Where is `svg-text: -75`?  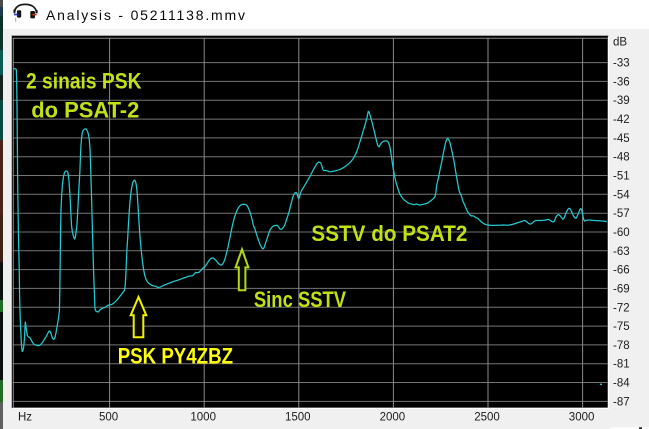
svg-text: -75 is located at coordinates (621, 327).